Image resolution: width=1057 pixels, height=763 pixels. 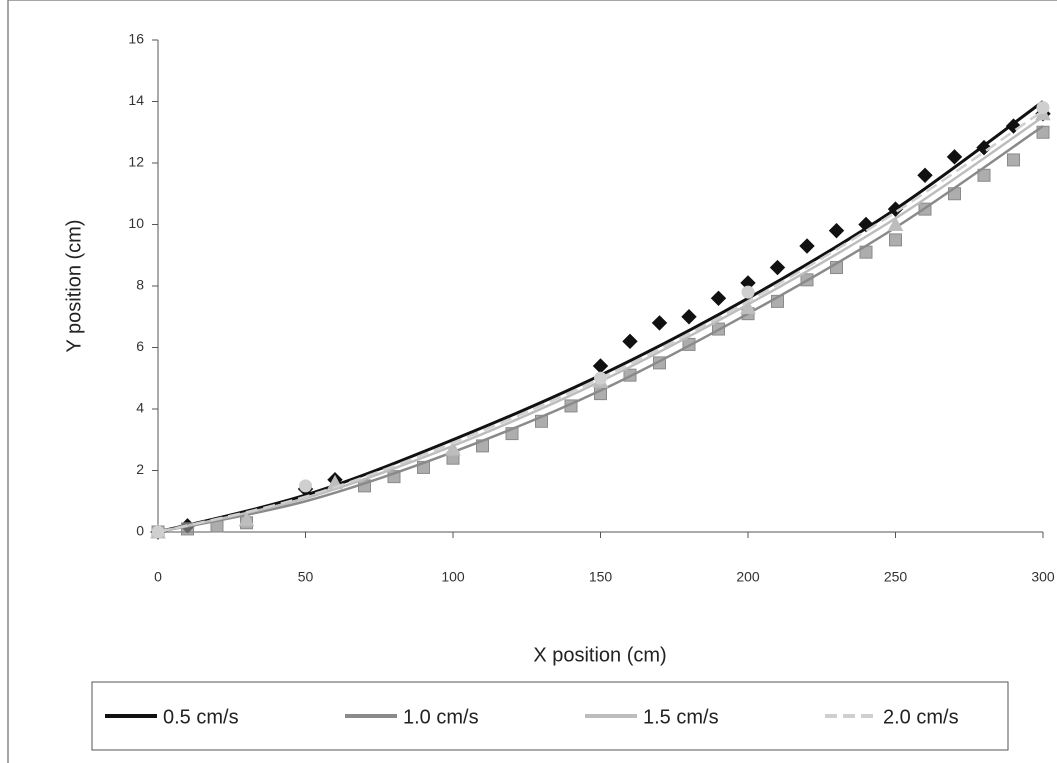 I want to click on x-tick-label: 0, so click(x=158, y=577).